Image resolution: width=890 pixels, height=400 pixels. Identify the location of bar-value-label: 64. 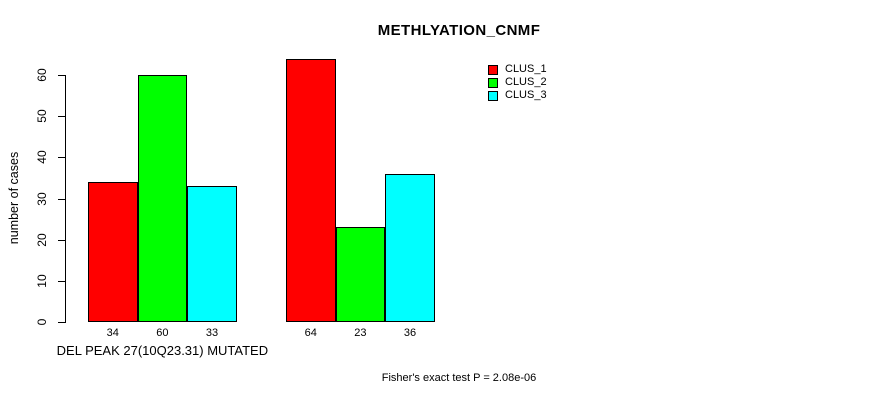
(310, 333).